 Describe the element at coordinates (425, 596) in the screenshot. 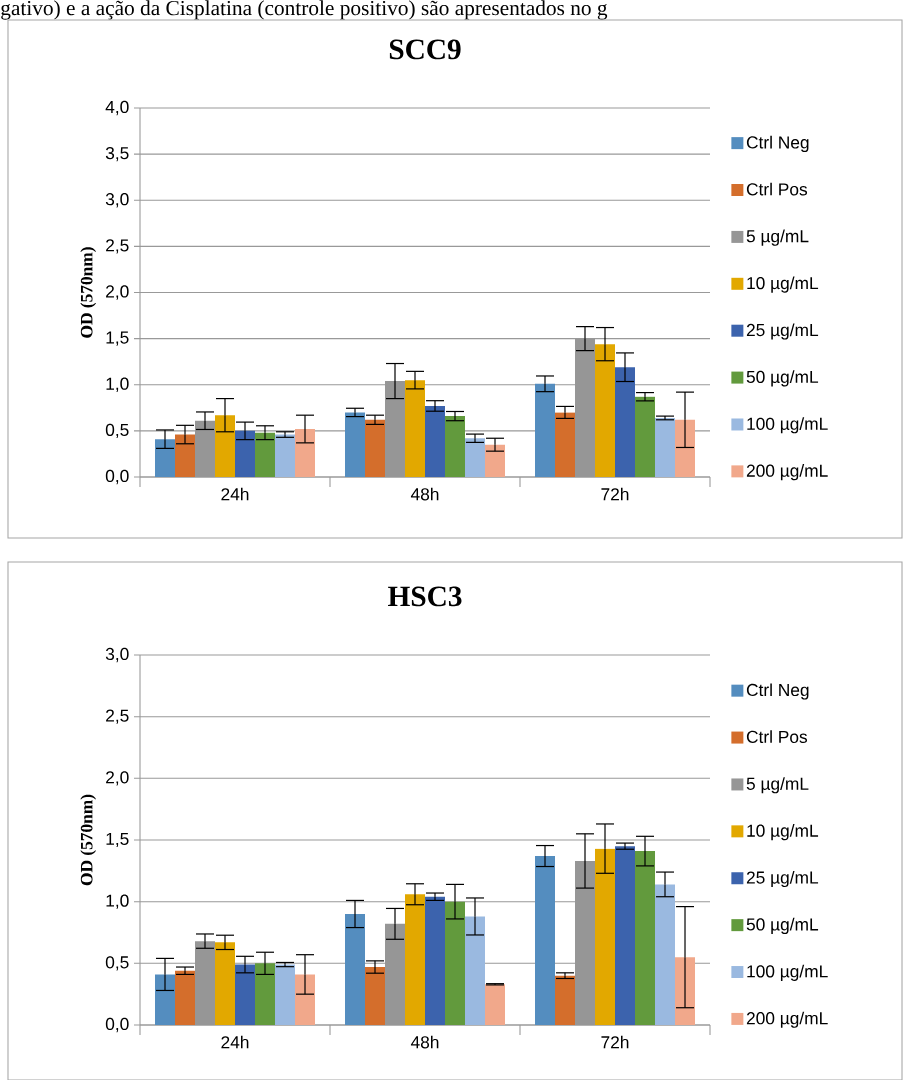

I see `chart-title: HSC3` at that location.